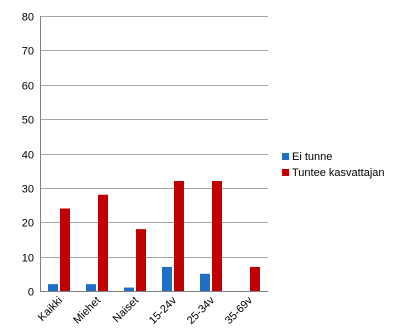 Image resolution: width=407 pixels, height=333 pixels. What do you see at coordinates (28, 259) in the screenshot?
I see `y-tick-label: 10` at bounding box center [28, 259].